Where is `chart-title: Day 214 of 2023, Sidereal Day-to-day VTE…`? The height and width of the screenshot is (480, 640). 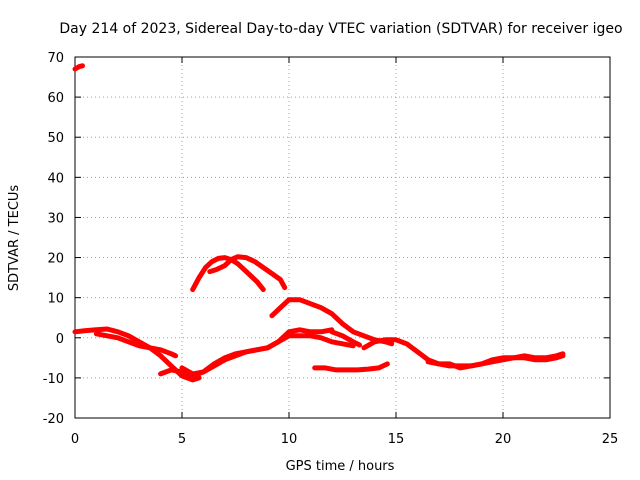 chart-title: Day 214 of 2023, Sidereal Day-to-day VTE… is located at coordinates (340, 29).